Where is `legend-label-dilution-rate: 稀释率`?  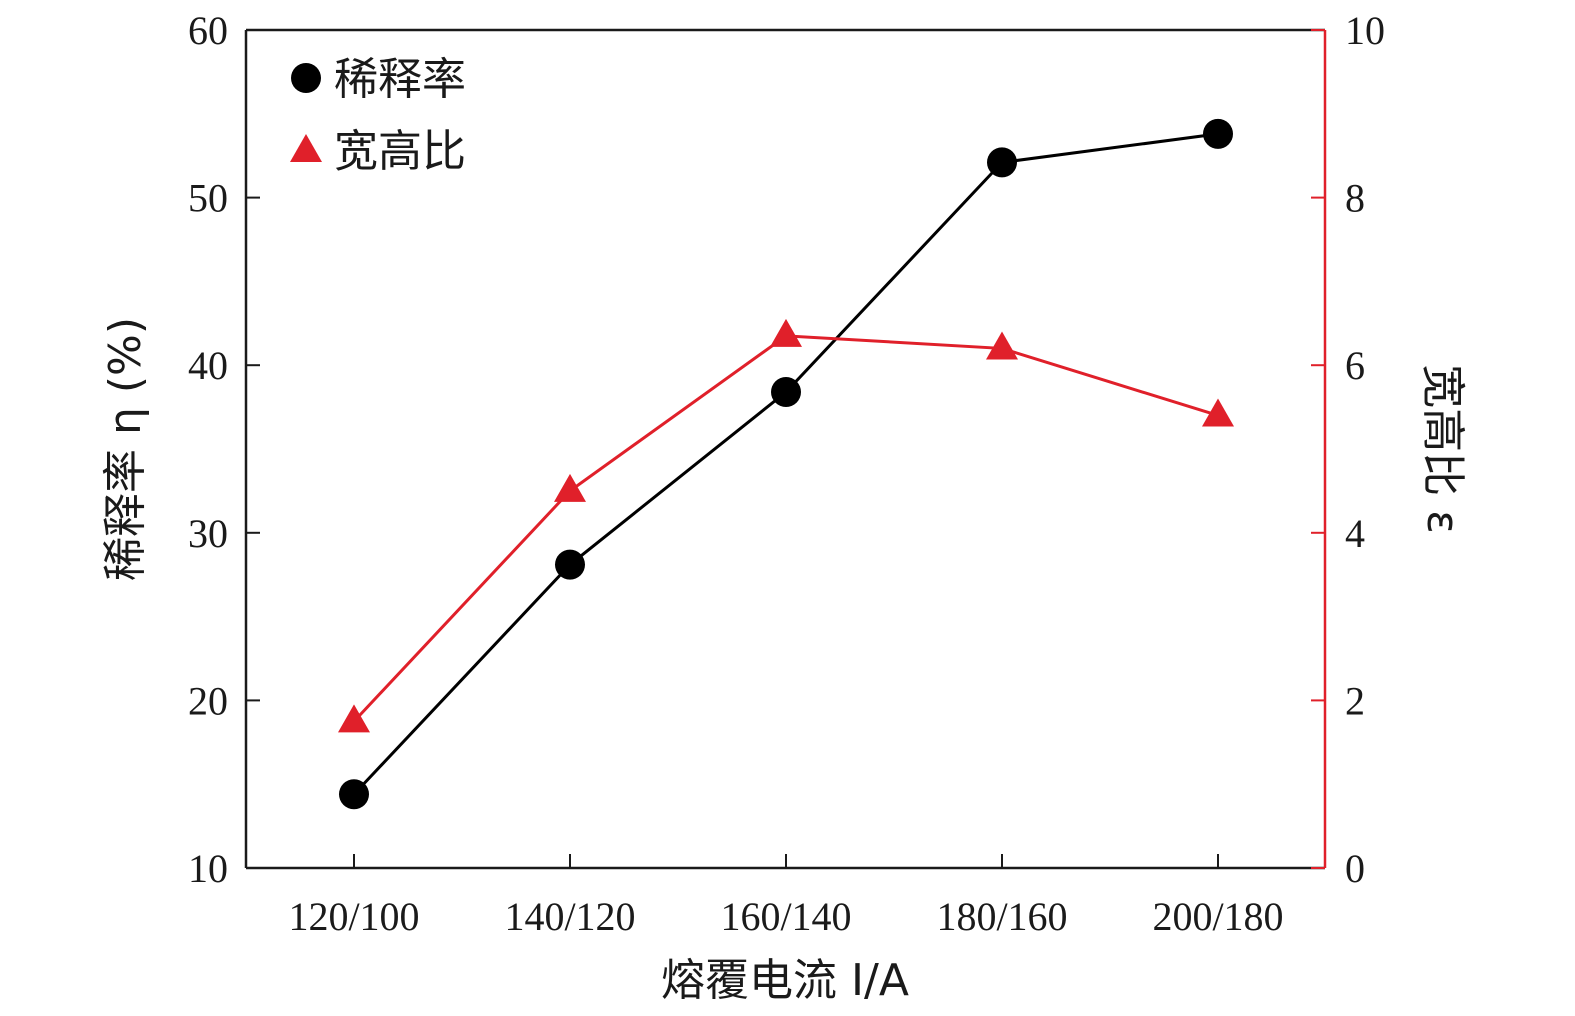 legend-label-dilution-rate: 稀释率 is located at coordinates (400, 79).